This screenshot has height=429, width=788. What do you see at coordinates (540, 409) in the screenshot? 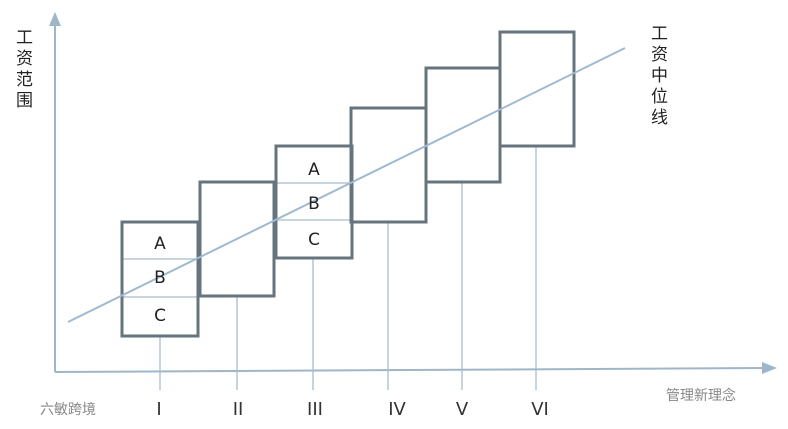
I see `grade-label: VI` at bounding box center [540, 409].